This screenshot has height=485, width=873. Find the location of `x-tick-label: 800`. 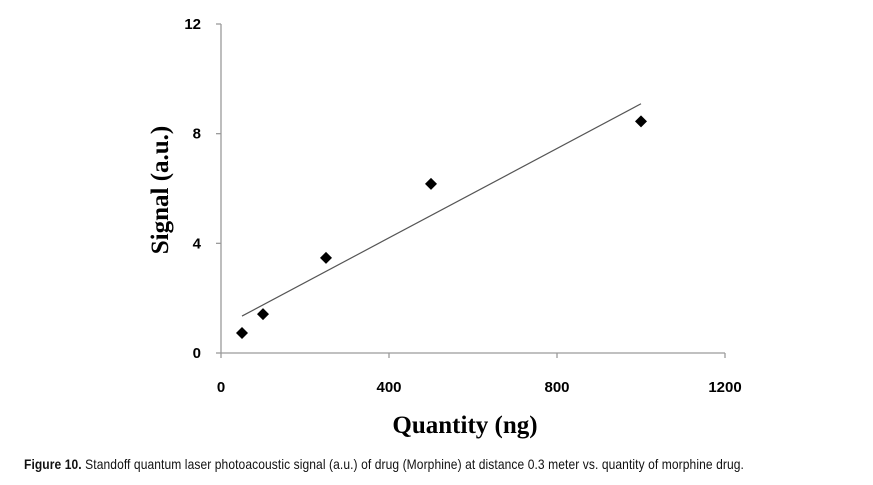

x-tick-label: 800 is located at coordinates (556, 387).